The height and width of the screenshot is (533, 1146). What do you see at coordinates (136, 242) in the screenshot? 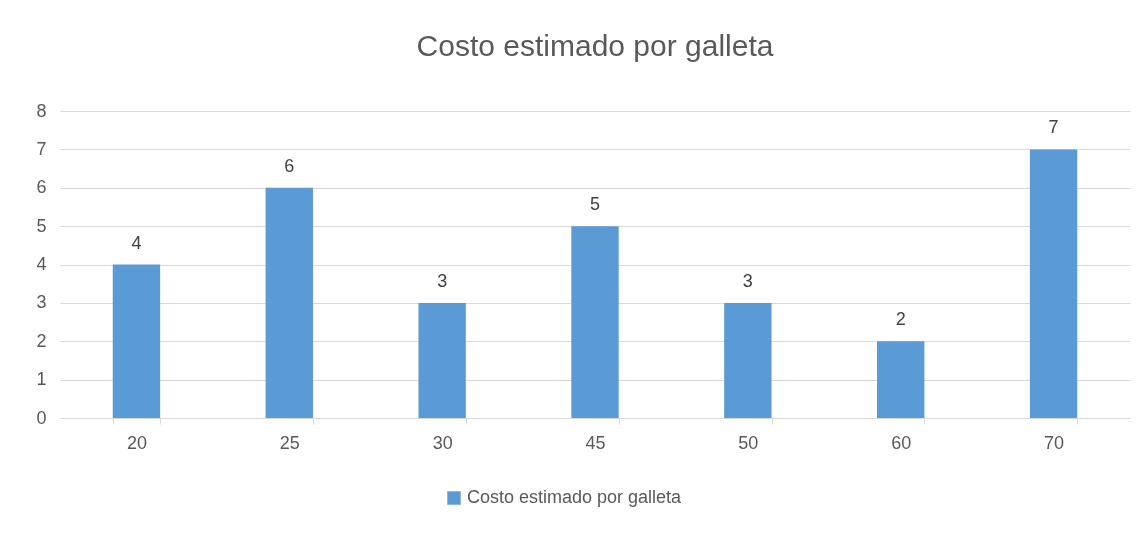
I see `data-label: 4` at bounding box center [136, 242].